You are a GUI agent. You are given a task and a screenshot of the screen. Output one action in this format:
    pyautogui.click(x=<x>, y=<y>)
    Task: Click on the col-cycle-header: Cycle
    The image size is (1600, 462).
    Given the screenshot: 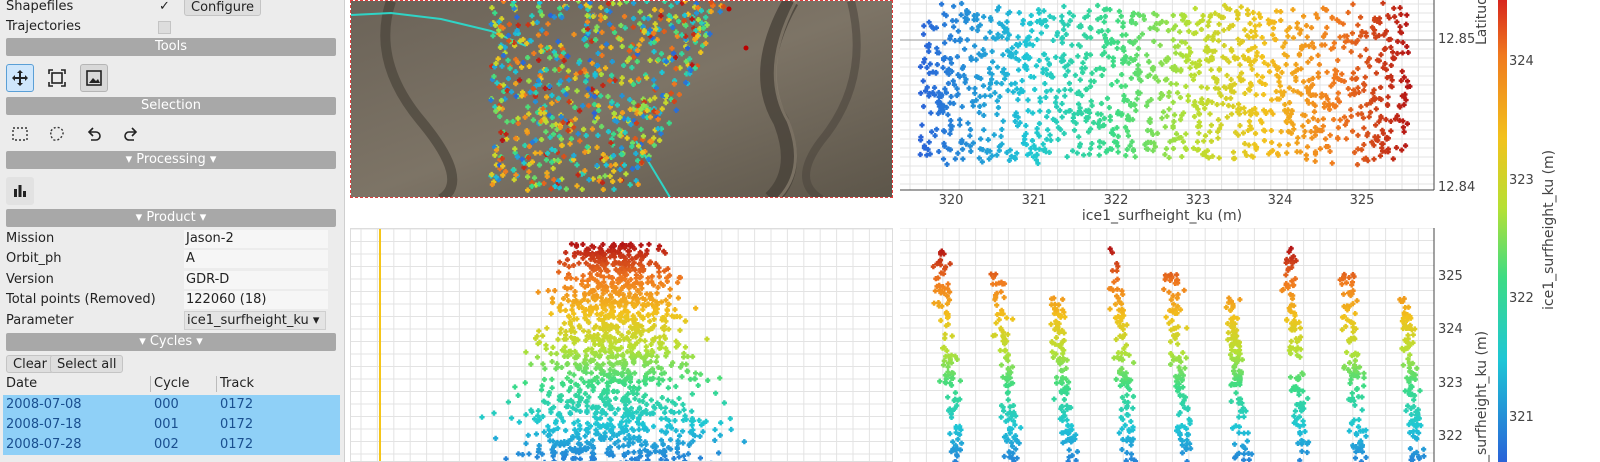 What is the action you would take?
    pyautogui.click(x=172, y=383)
    